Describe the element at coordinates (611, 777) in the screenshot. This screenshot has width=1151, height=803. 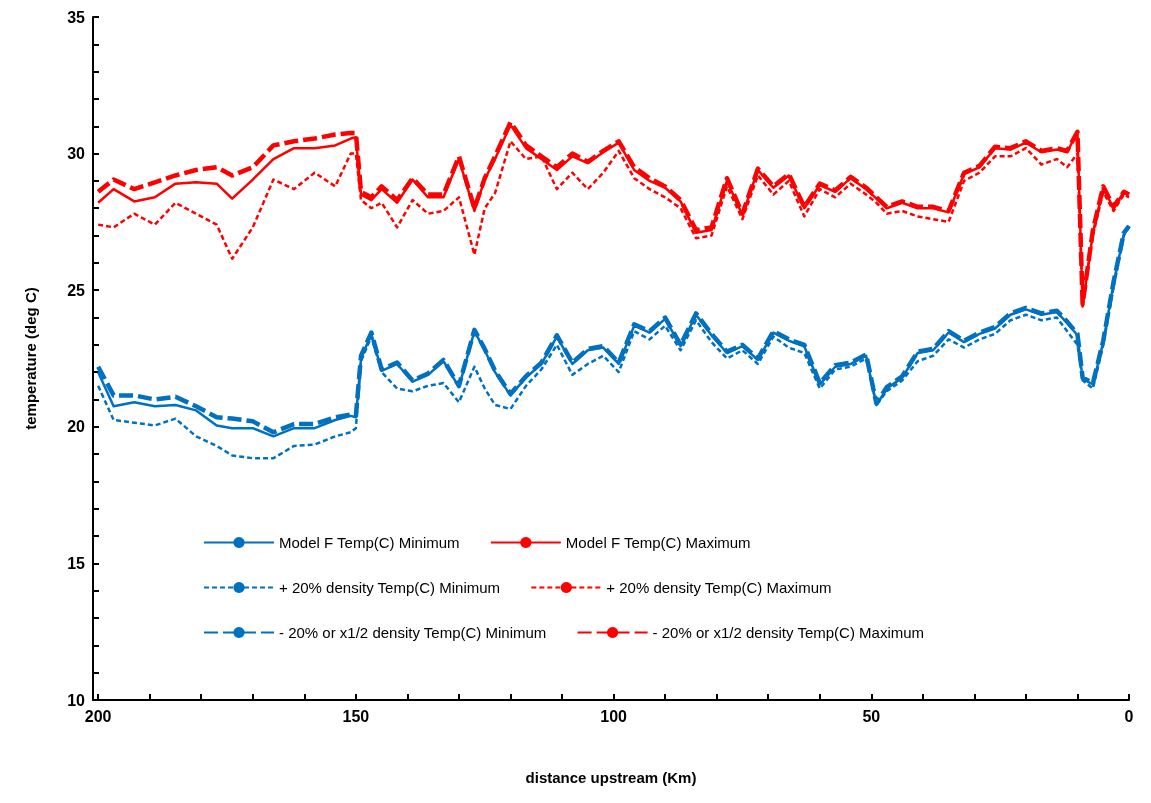
I see `x-axis-title: distance upstream (Km)` at that location.